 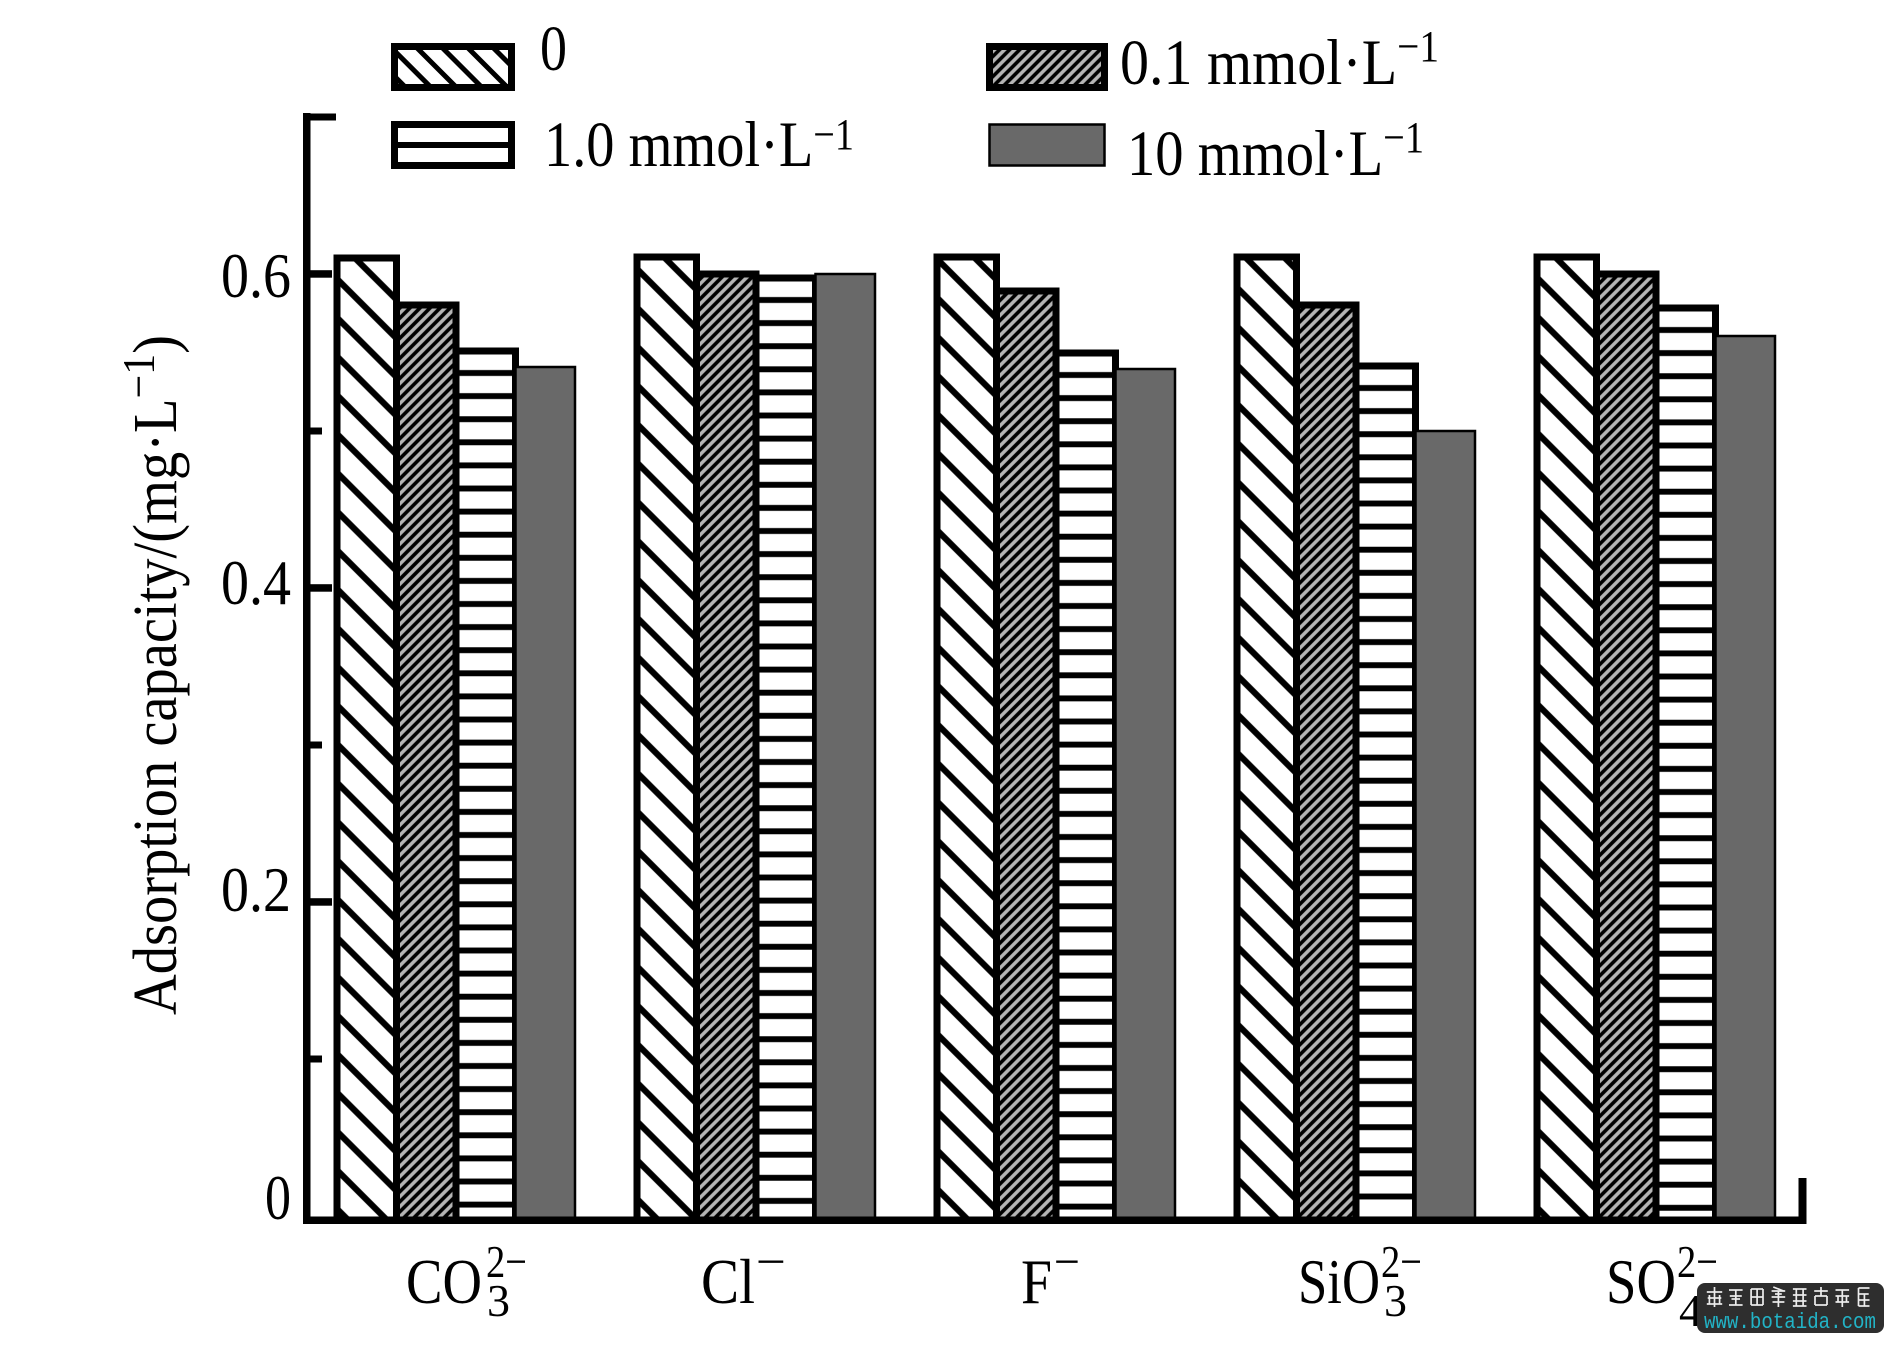 What do you see at coordinates (151, 675) in the screenshot?
I see `svg-text: Adsorption capacity/(mg·L−1)` at bounding box center [151, 675].